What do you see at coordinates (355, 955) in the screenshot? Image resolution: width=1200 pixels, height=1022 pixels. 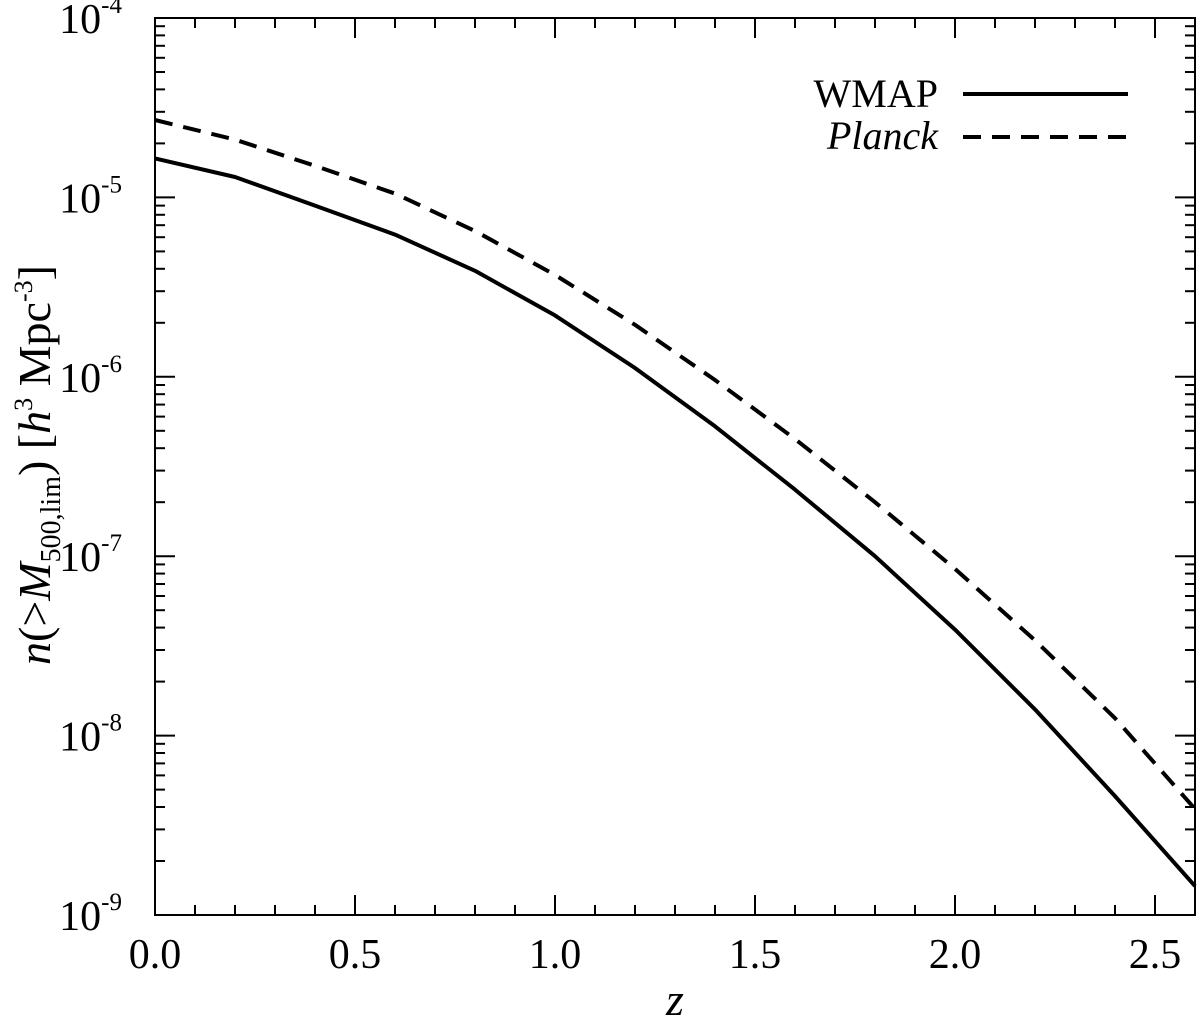 I see `x-tick-label: 0.5` at bounding box center [355, 955].